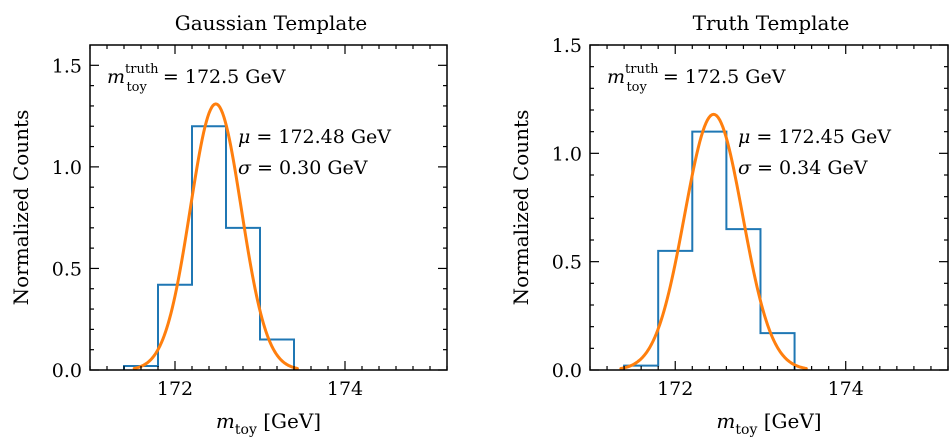 This screenshot has width=950, height=439. I want to click on fit-mean-annotation: μ = 172.45 GeV, so click(814, 137).